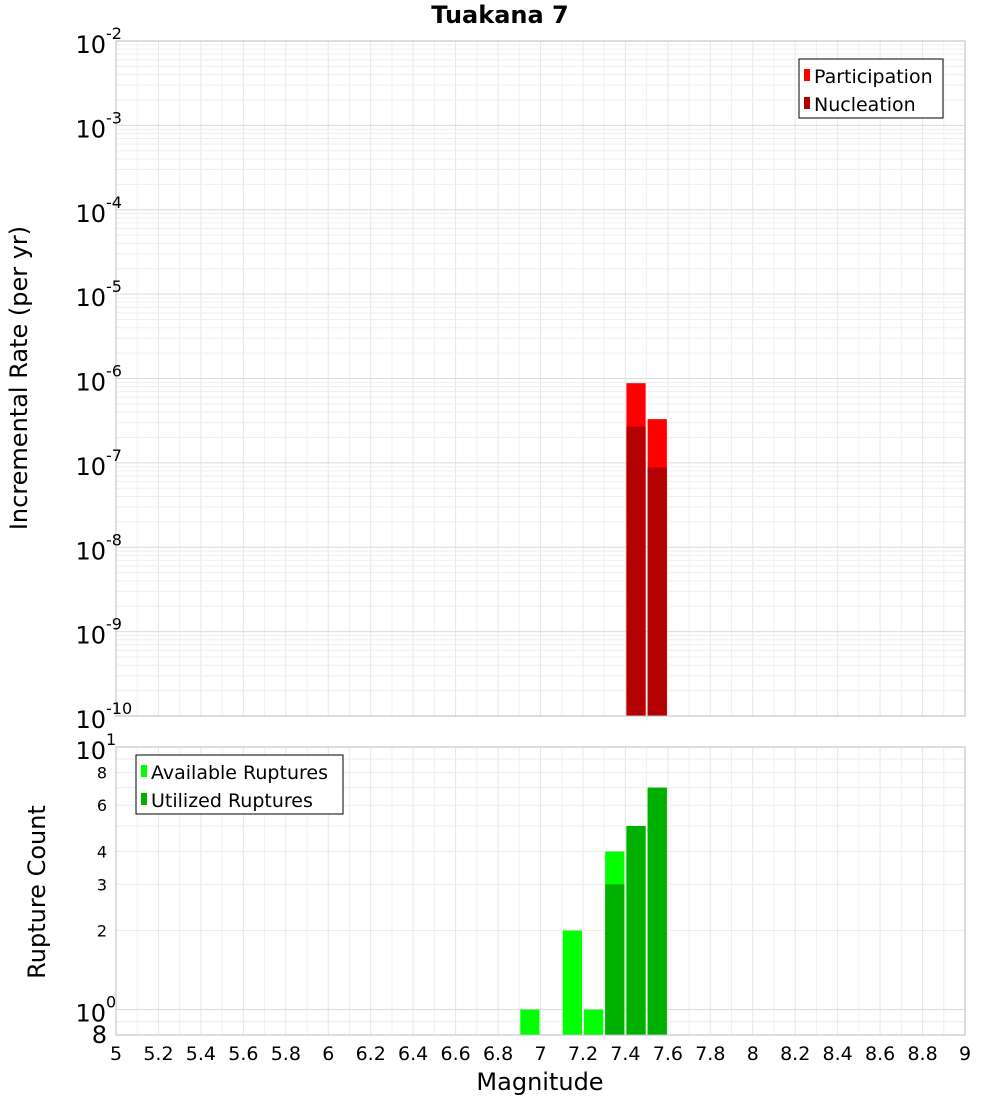  I want to click on top-y-tick-label-exponent: -8, so click(114, 539).